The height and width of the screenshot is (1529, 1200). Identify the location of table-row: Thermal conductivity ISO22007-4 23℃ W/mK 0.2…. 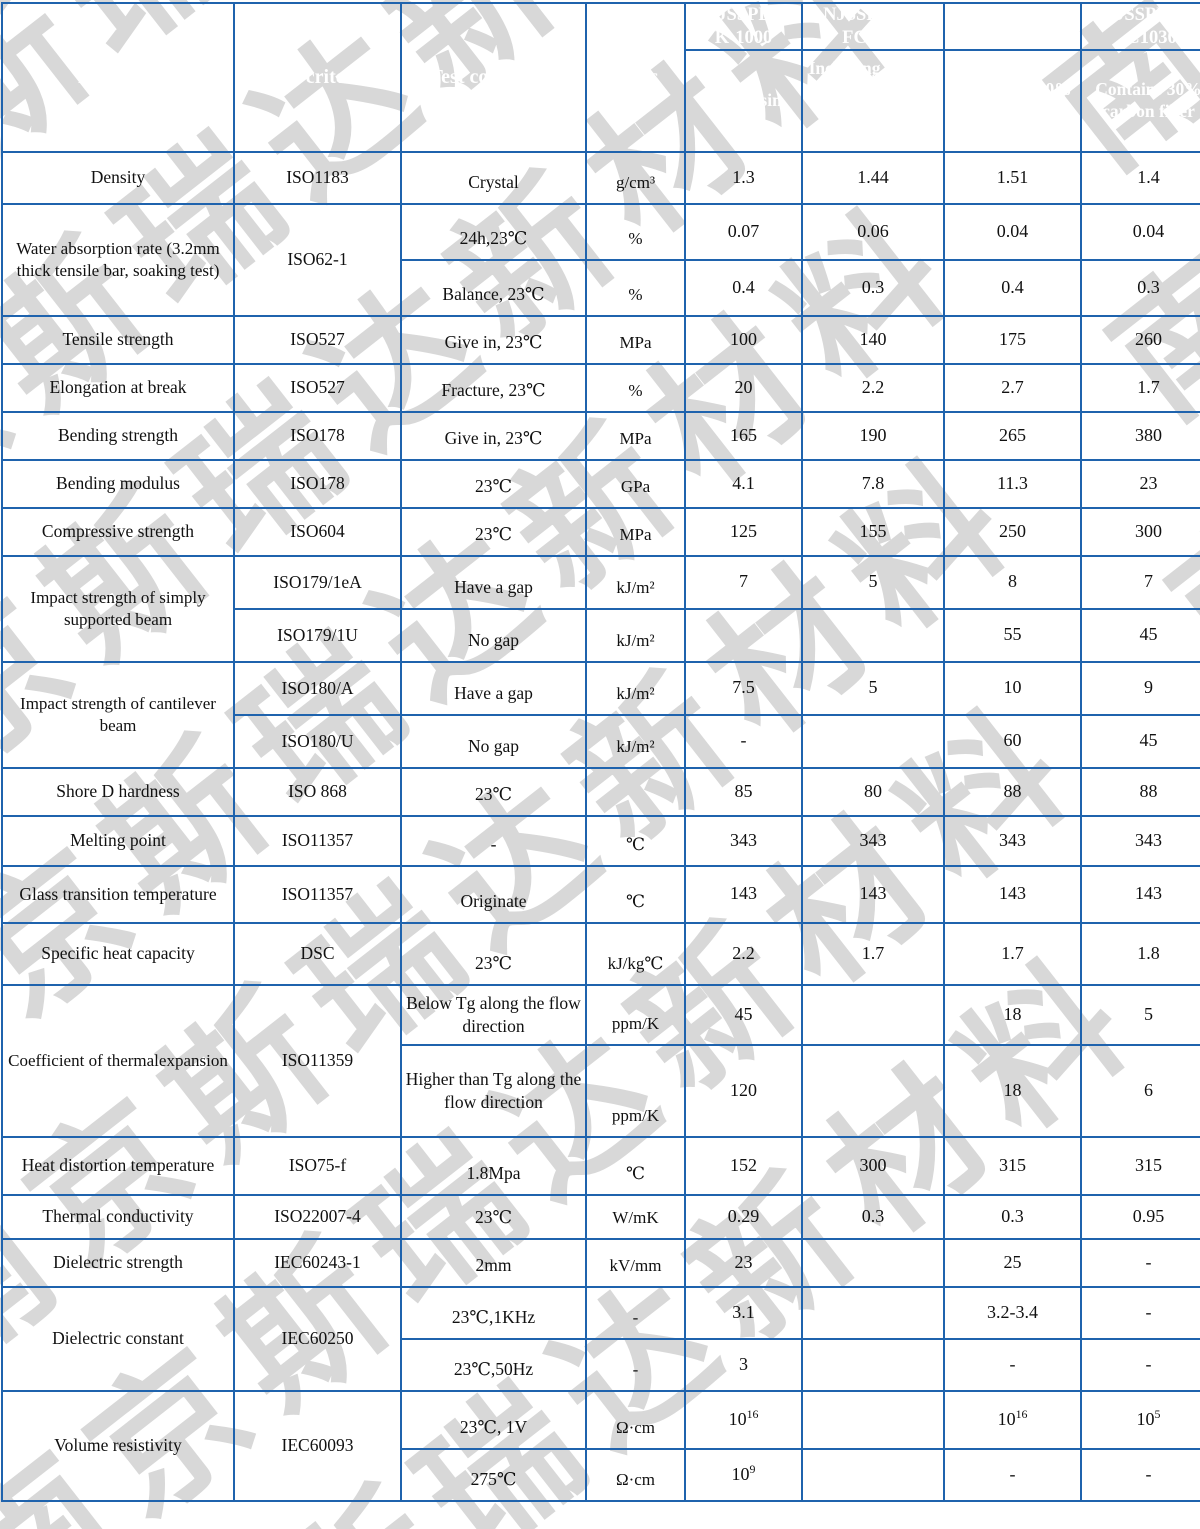
(600, 1216).